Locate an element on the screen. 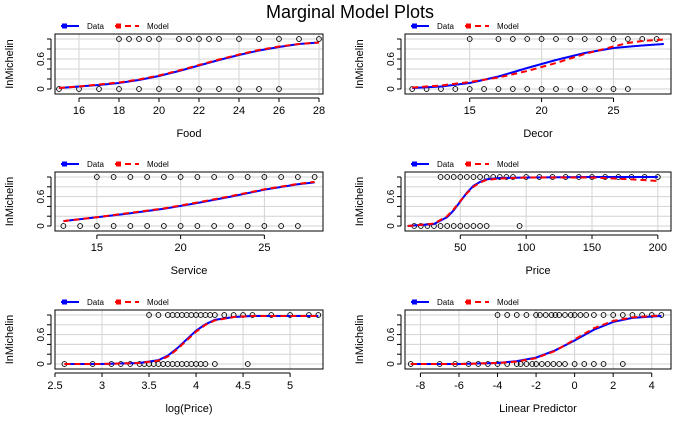 This screenshot has height=432, width=700. x-tick-label: 26 is located at coordinates (279, 111).